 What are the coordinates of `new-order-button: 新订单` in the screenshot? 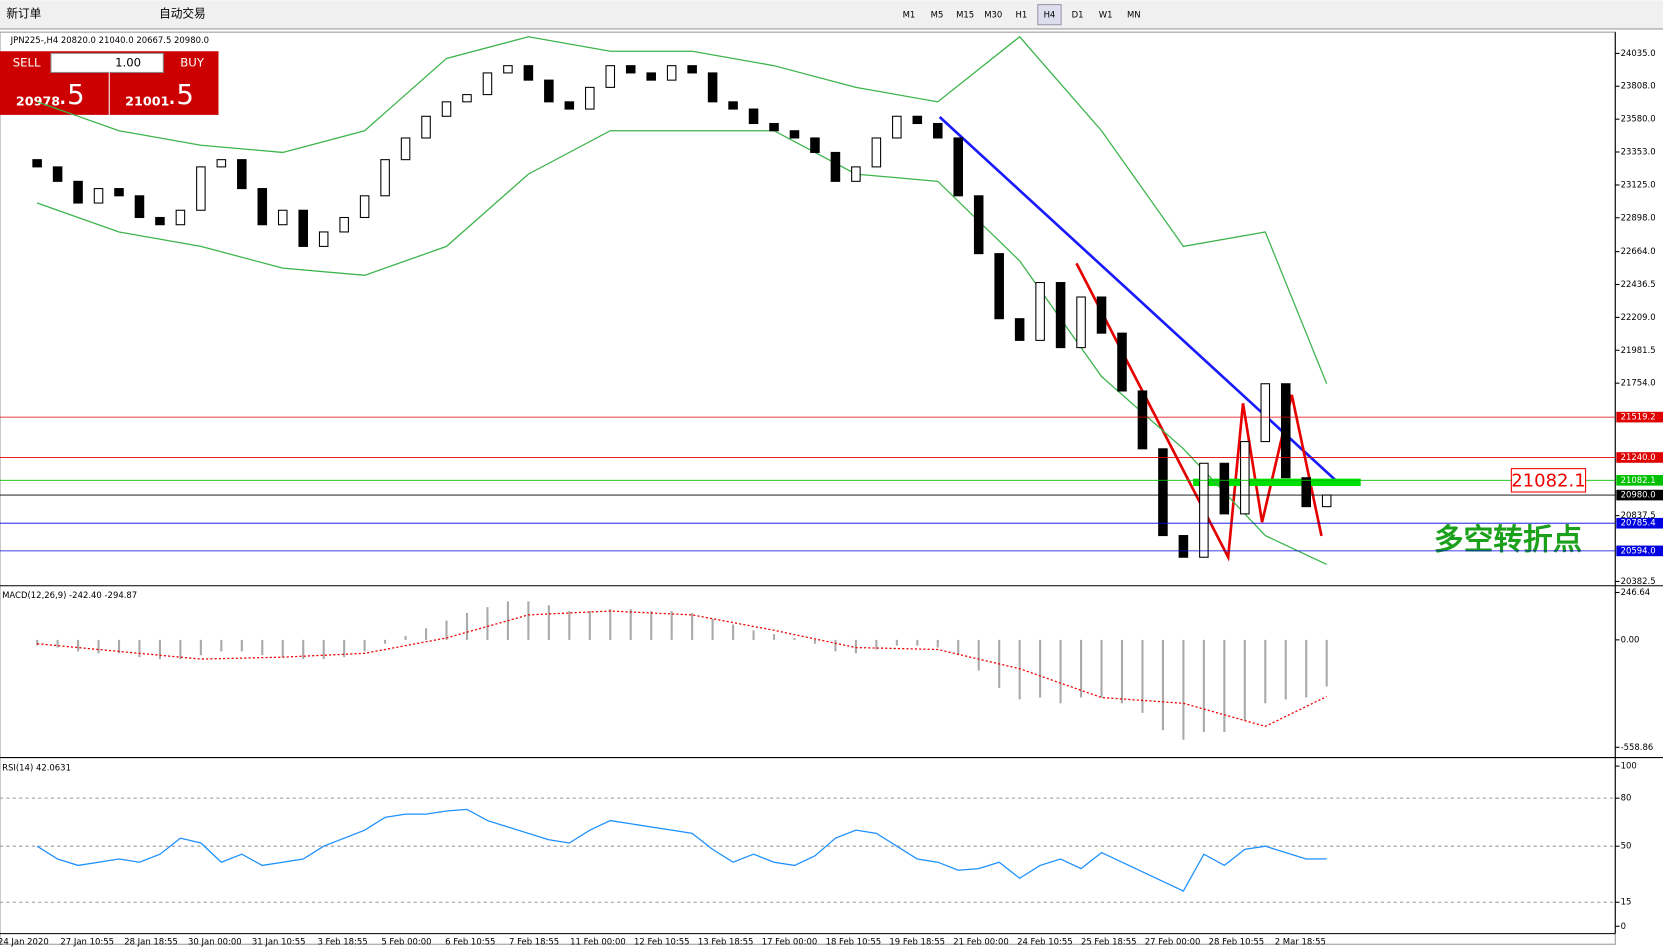 It's located at (23, 14).